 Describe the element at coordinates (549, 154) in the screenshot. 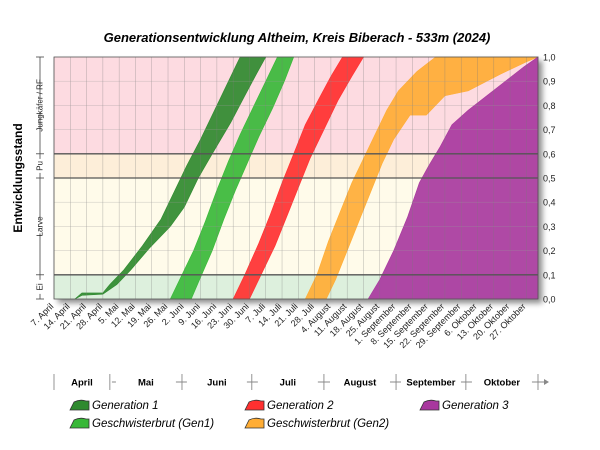

I see `y-tick-6: 0,6` at that location.